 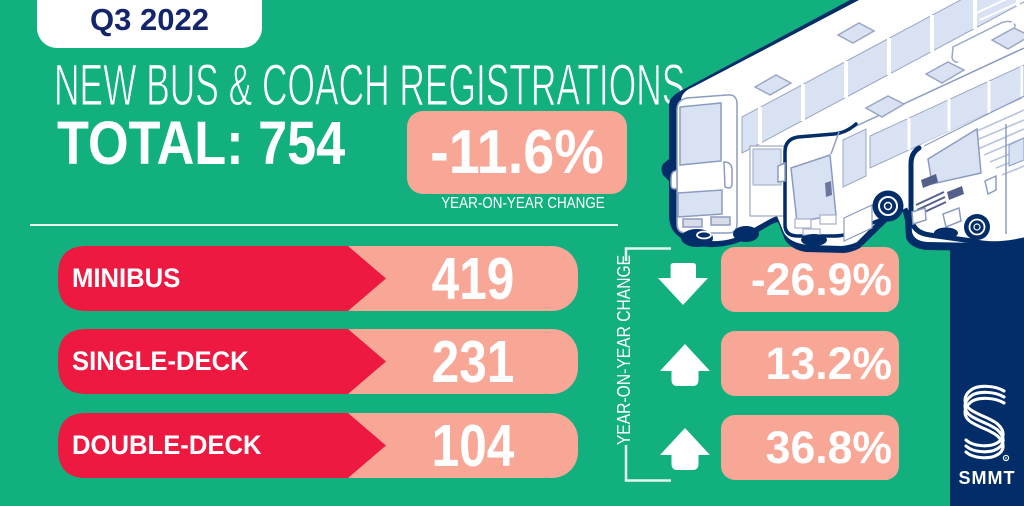 What do you see at coordinates (1006, 459) in the screenshot?
I see `svg-text: R` at bounding box center [1006, 459].